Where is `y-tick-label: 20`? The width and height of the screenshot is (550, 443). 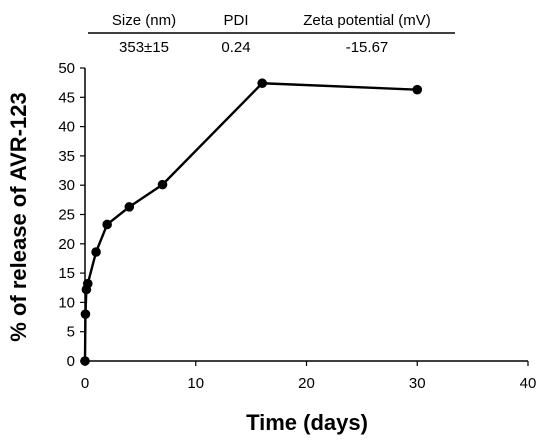 y-tick-label: 20 is located at coordinates (66, 244).